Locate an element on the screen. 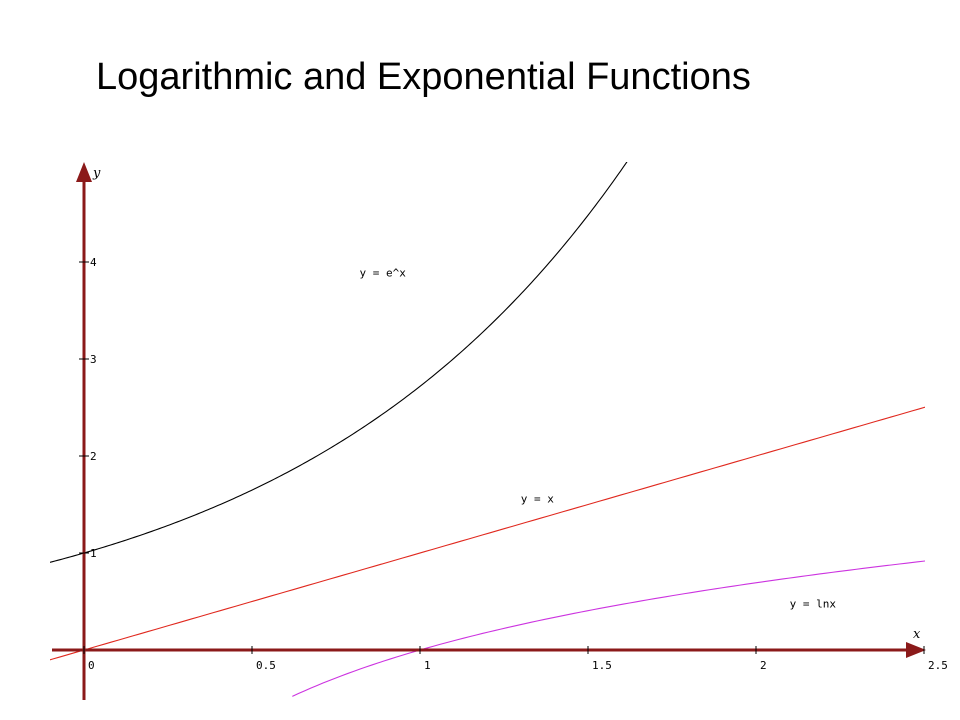  y-axis-label: y is located at coordinates (96, 173).